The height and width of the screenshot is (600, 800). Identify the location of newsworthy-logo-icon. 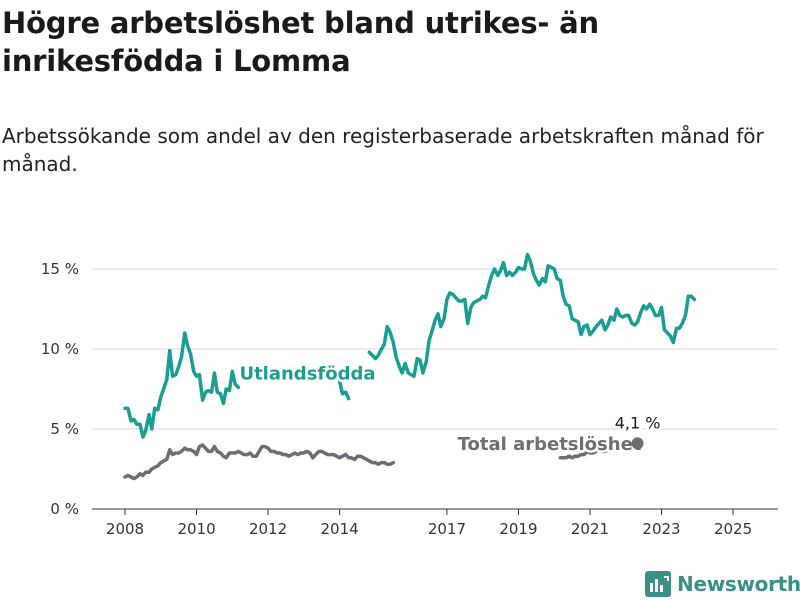
(658, 584).